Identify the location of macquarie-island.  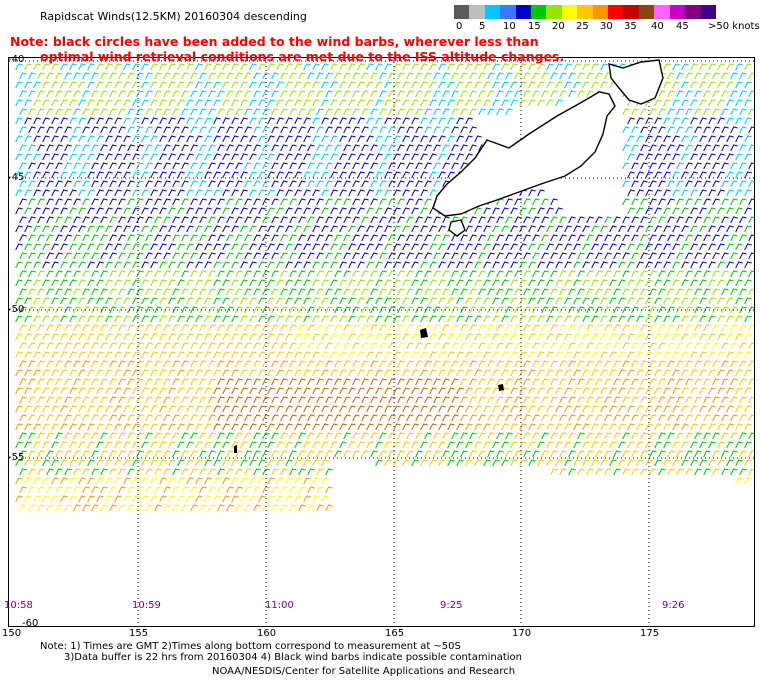
(235, 449).